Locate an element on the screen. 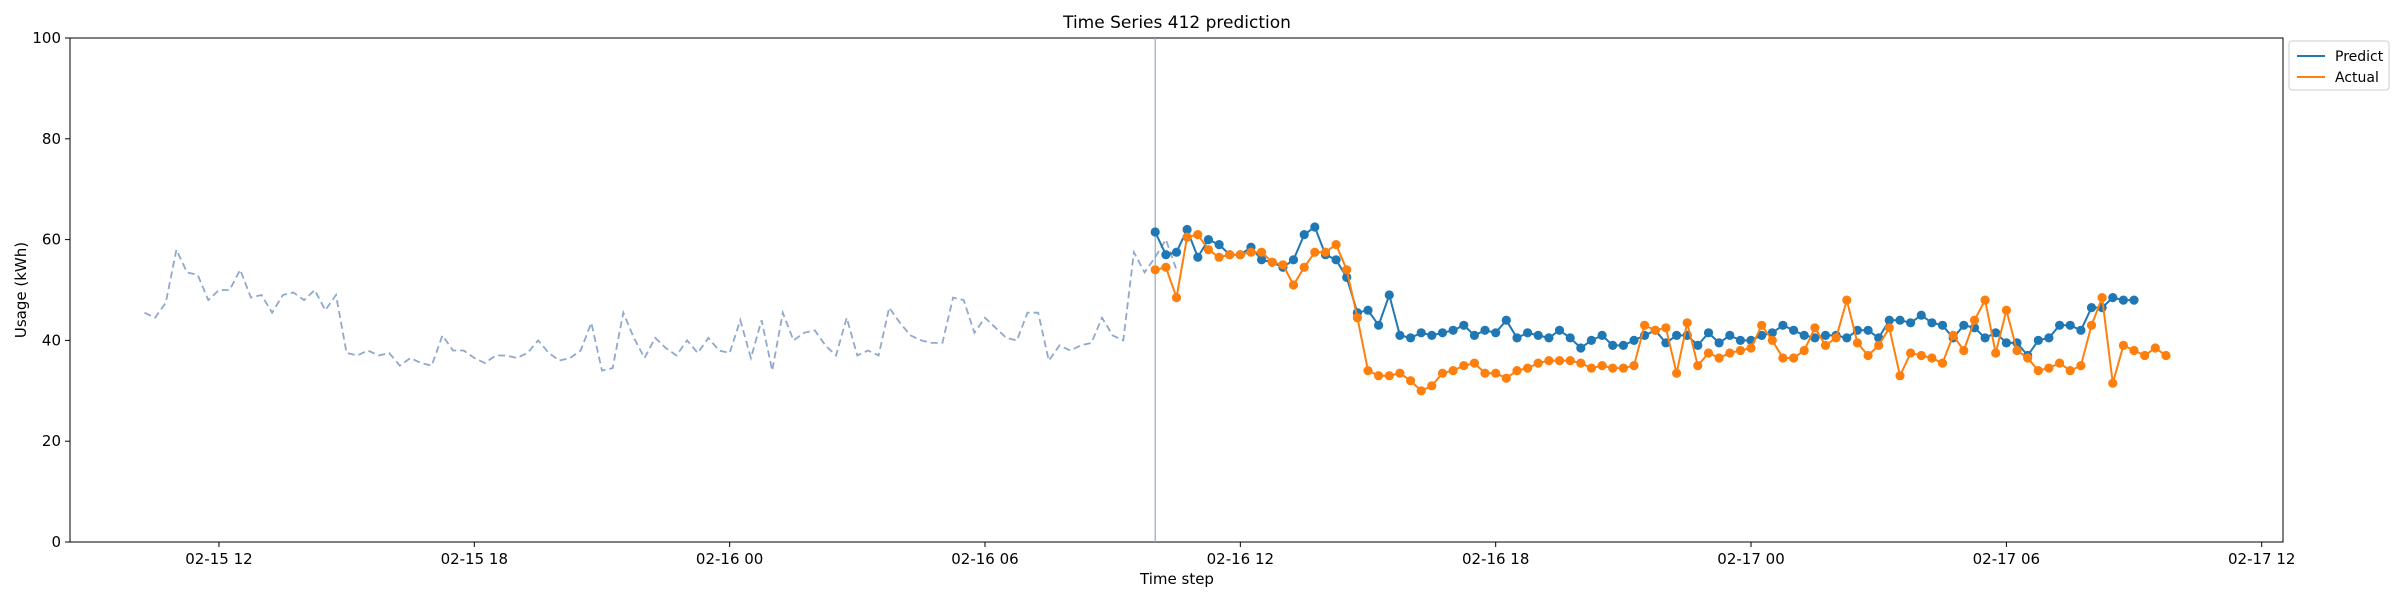  x-tick-label: 02-17 12 is located at coordinates (2261, 559).